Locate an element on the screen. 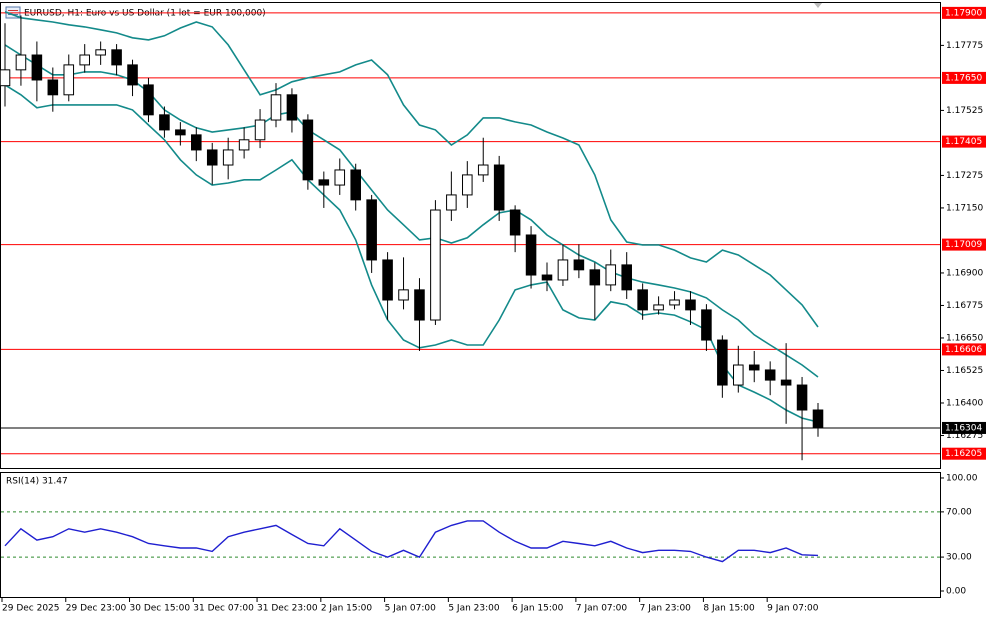 This screenshot has width=994, height=618. last-price-label: 1.16304 is located at coordinates (963, 428).